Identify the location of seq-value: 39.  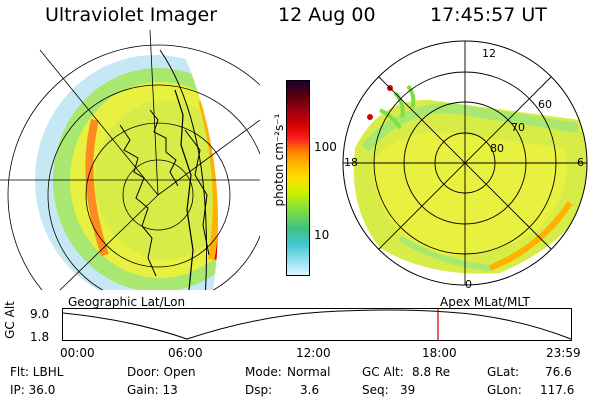
(408, 390).